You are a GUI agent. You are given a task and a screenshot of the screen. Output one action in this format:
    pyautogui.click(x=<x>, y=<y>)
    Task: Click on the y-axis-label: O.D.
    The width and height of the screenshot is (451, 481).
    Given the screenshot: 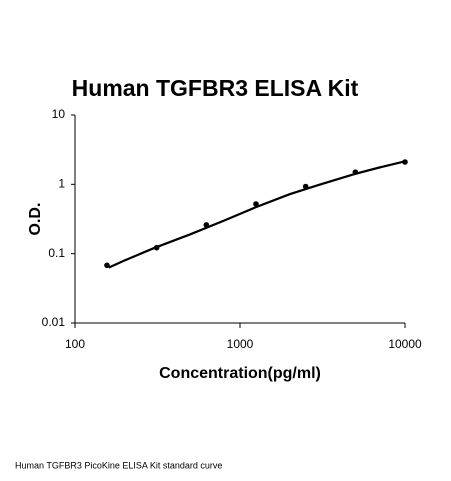 What is the action you would take?
    pyautogui.click(x=35, y=219)
    